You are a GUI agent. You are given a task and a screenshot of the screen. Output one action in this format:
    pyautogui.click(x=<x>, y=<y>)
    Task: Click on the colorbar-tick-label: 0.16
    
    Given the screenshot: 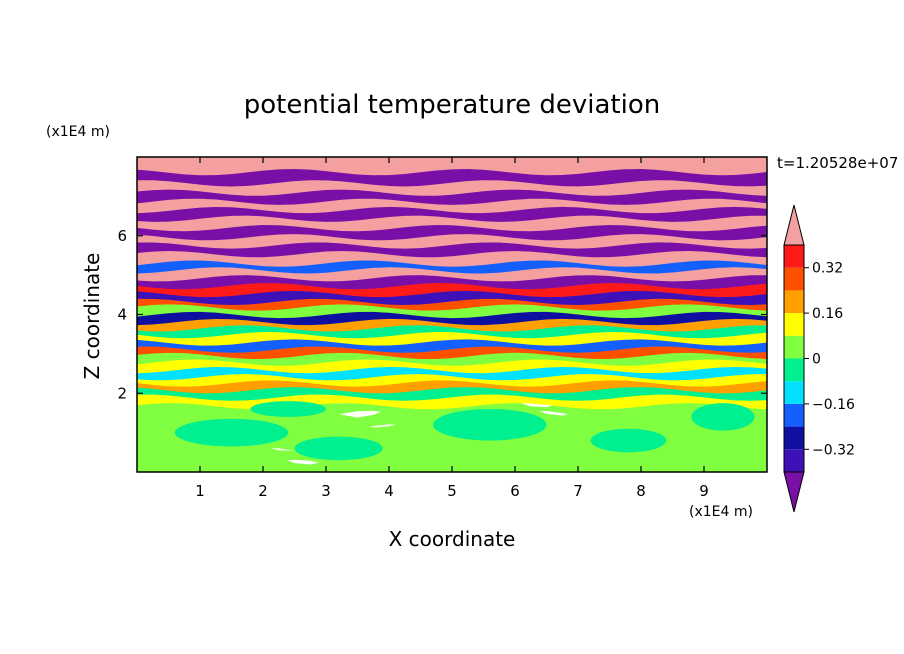 What is the action you would take?
    pyautogui.click(x=827, y=314)
    